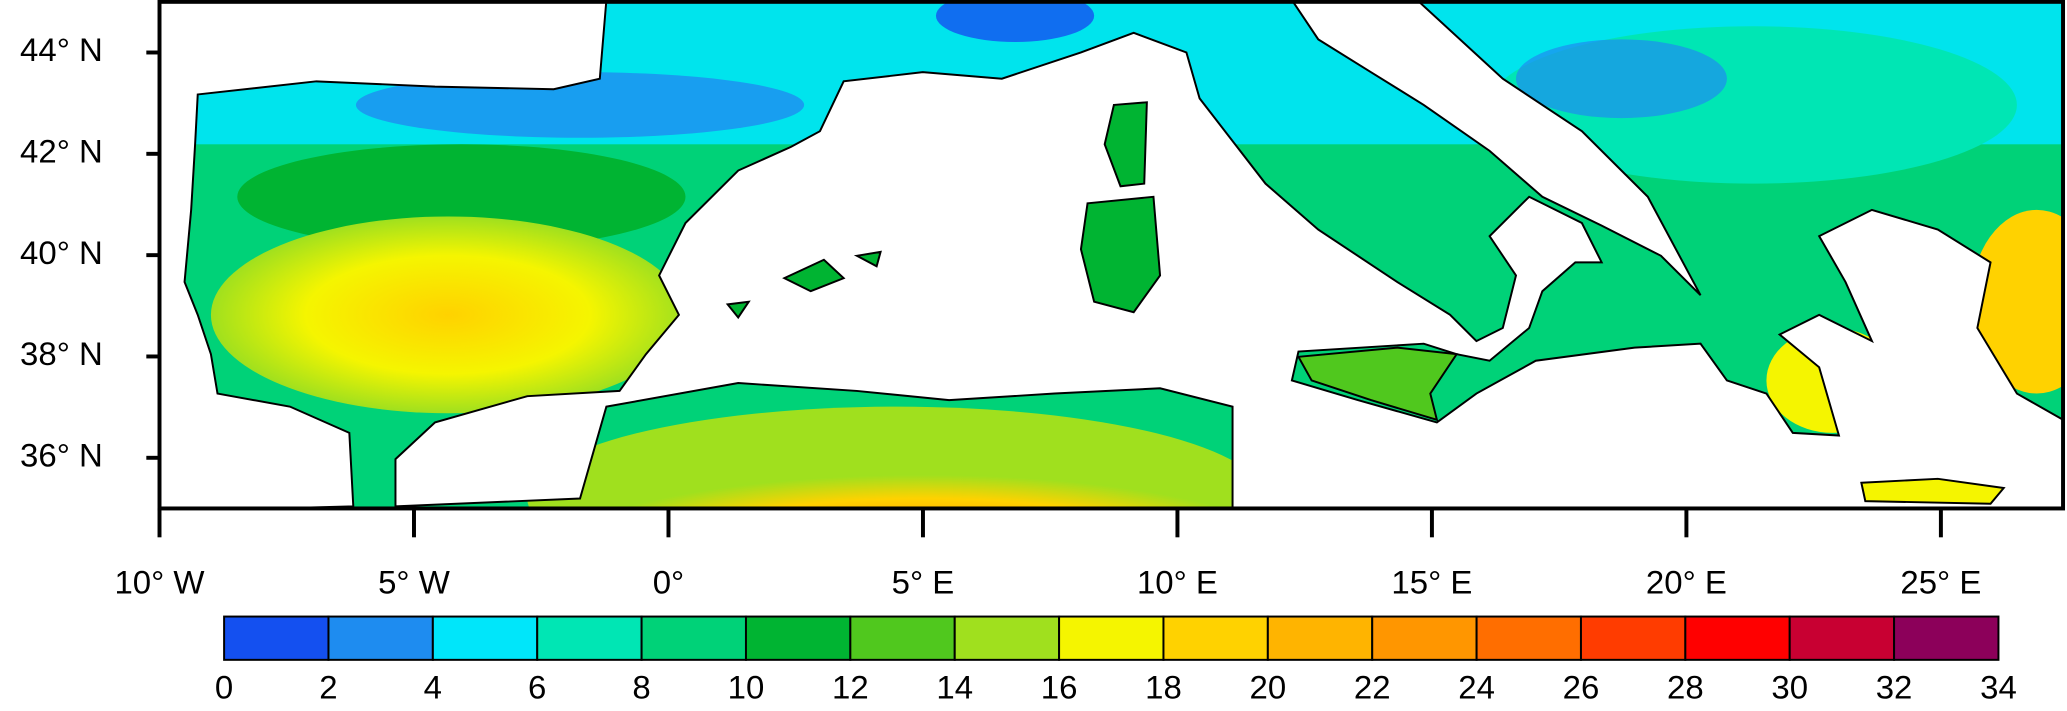  I want to click on y-tick-label: 38° N, so click(61, 353).